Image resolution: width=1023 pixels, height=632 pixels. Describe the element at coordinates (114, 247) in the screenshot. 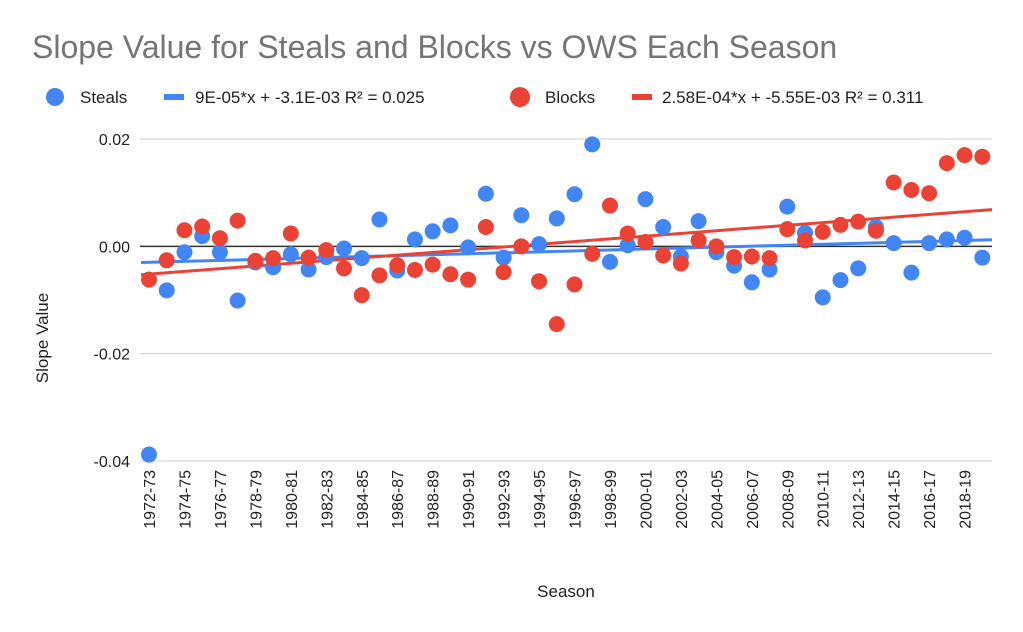

I see `y-tick-label: 0.00` at that location.